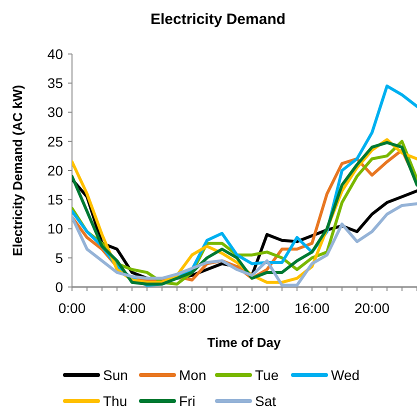  I want to click on x-tick-label: 8:00, so click(192, 308).